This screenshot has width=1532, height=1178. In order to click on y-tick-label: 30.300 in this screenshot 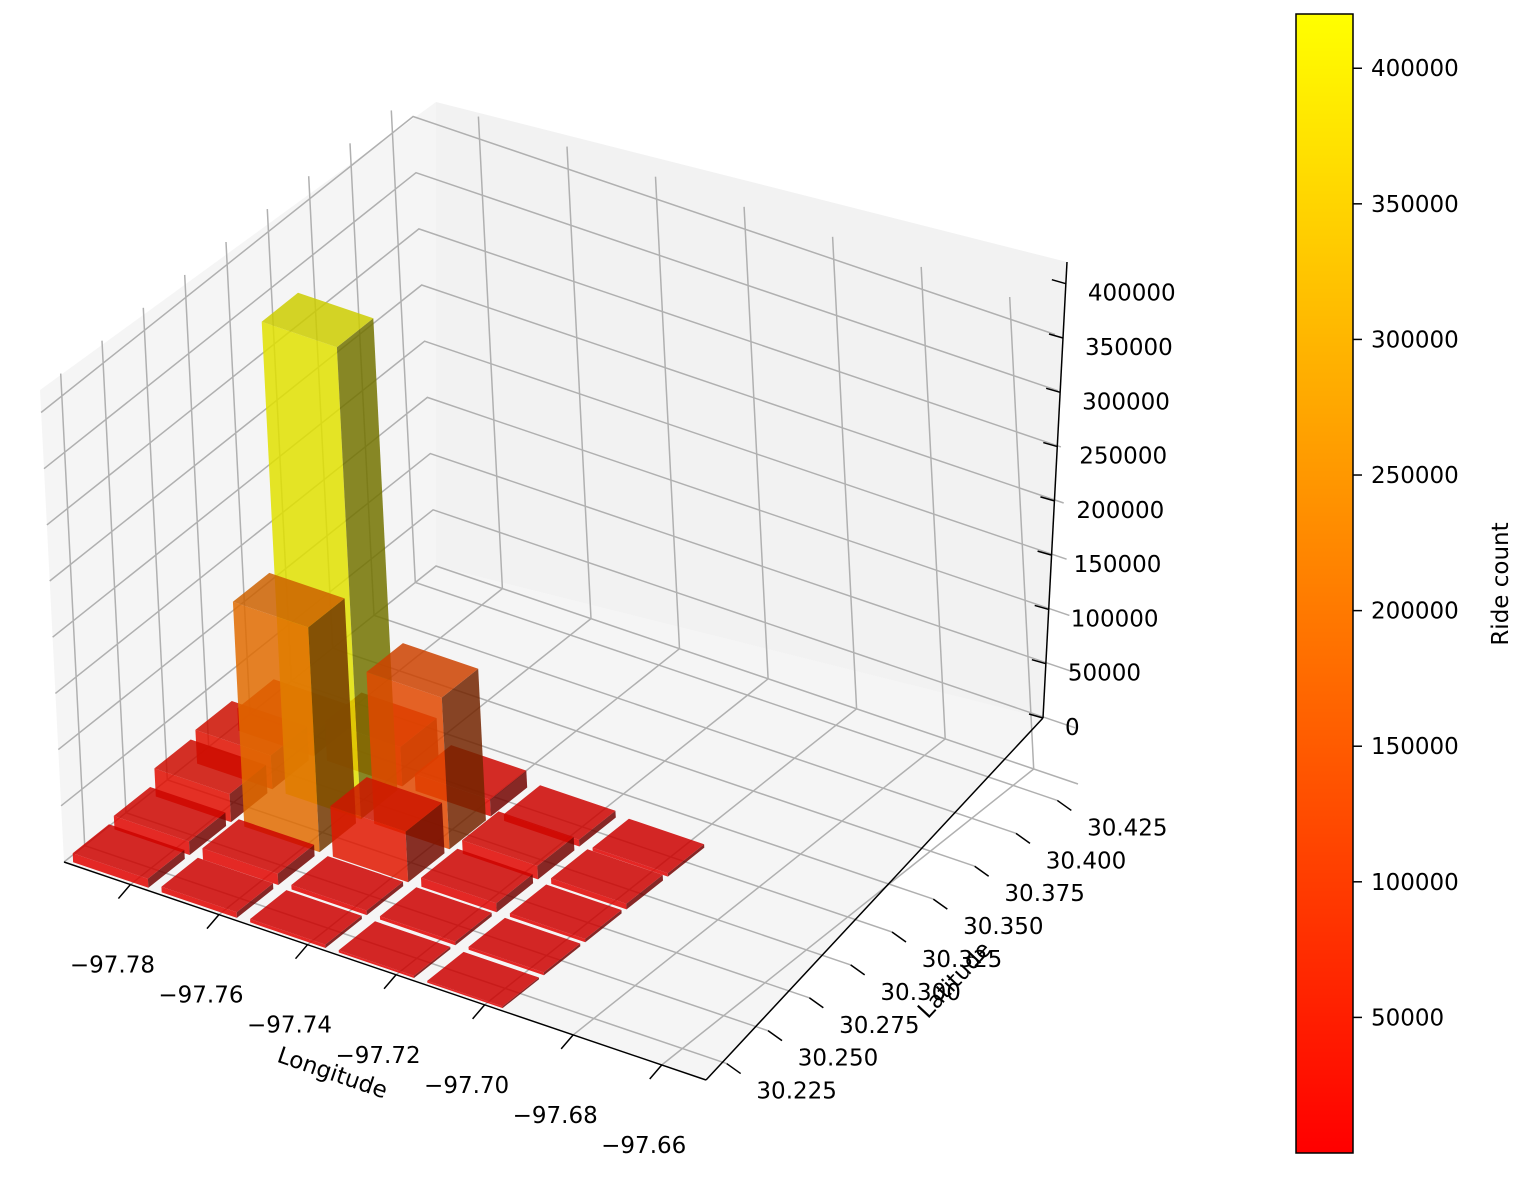, I will do `click(920, 993)`.